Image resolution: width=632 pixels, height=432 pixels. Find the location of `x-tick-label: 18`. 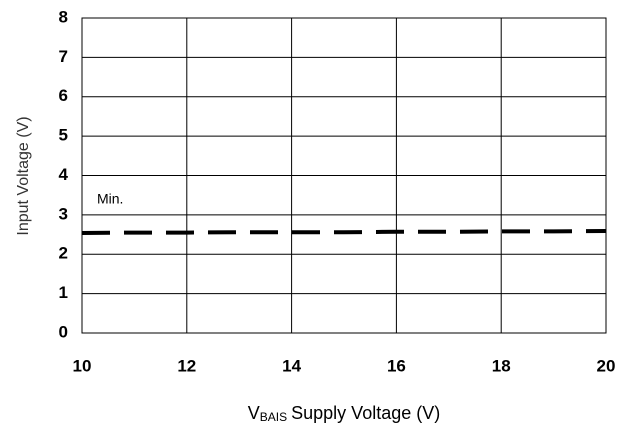

x-tick-label: 18 is located at coordinates (501, 365).